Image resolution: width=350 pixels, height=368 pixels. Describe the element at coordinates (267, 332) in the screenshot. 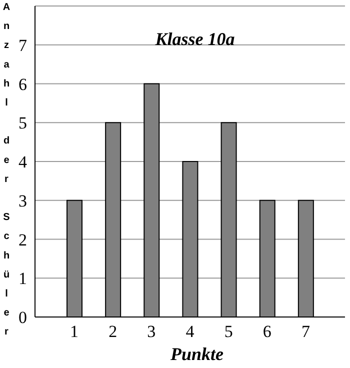

I see `x-tick-label: 6` at that location.